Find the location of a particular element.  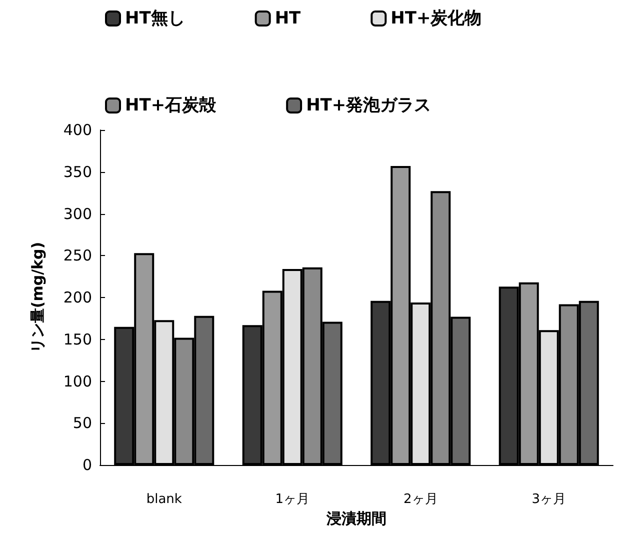

y-tick-label: 350 is located at coordinates (77, 171).